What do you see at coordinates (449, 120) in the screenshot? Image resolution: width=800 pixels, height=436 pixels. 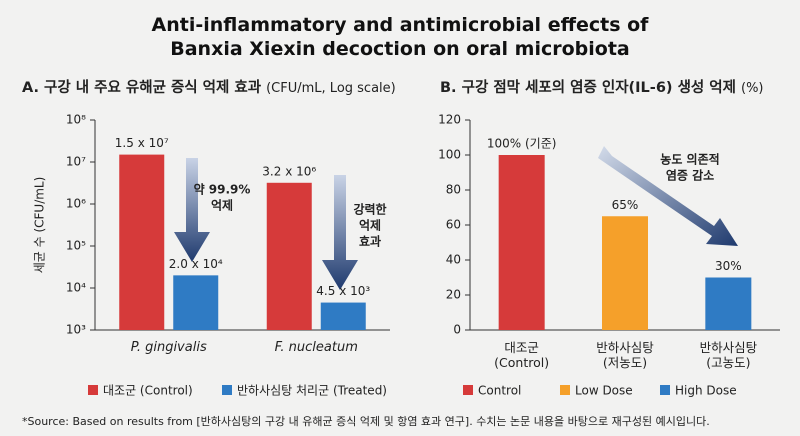 I see `y-tick-label: 120` at bounding box center [449, 120].